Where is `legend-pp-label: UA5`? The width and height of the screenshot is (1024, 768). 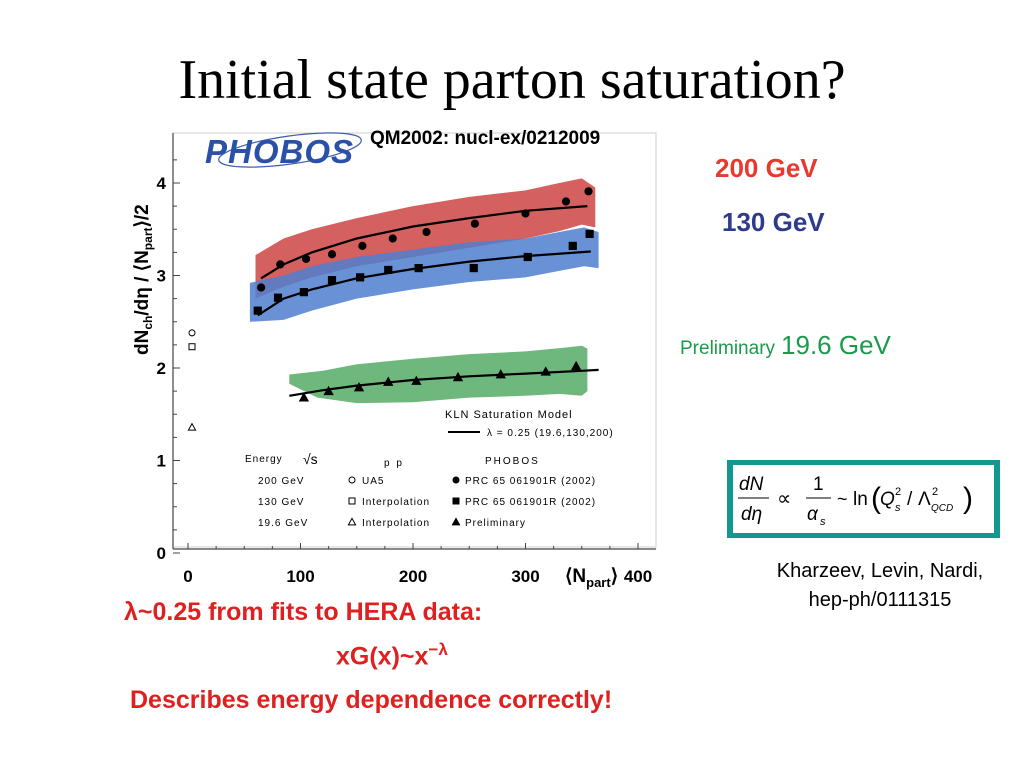 legend-pp-label: UA5 is located at coordinates (373, 481).